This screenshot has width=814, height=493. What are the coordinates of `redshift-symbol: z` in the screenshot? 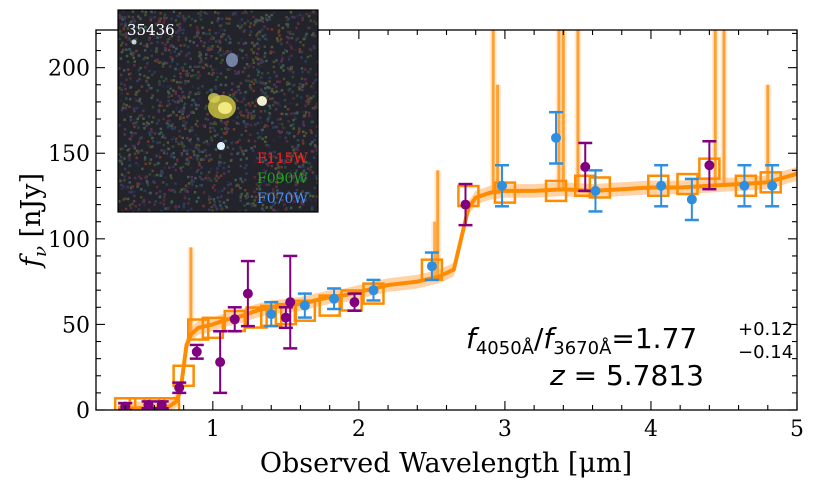 It's located at (557, 375).